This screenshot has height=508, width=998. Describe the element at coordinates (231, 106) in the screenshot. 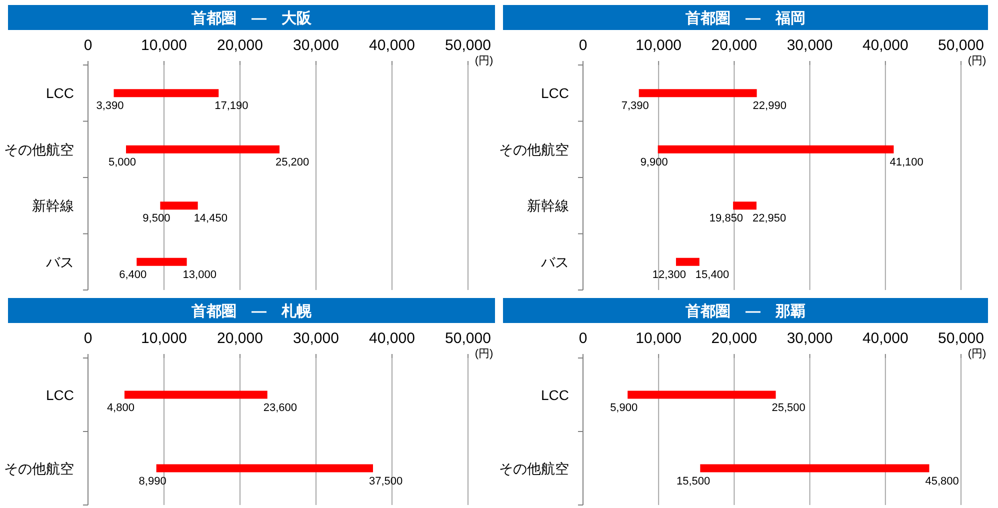

I see `annotation: 17,190` at that location.